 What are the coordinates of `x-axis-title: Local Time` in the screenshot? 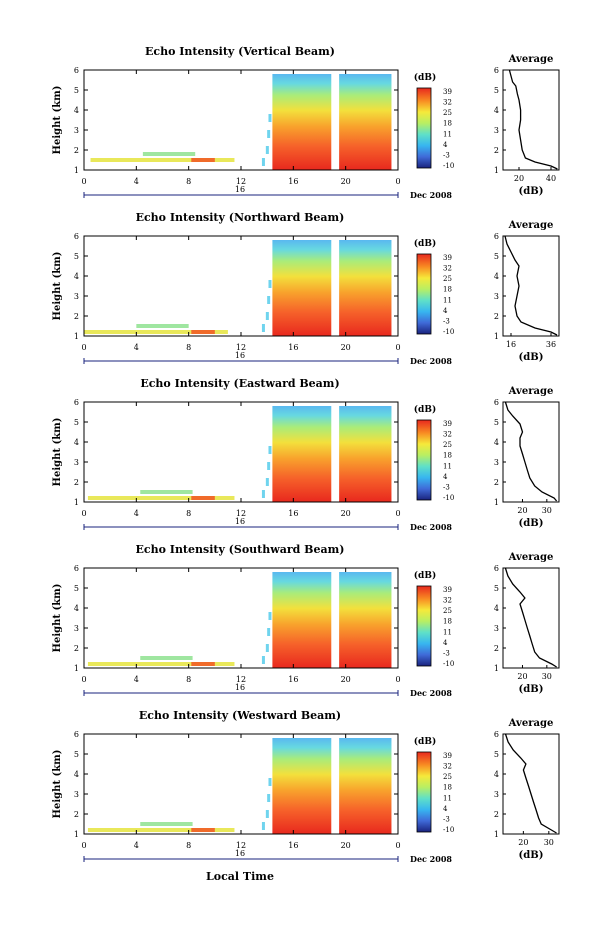 It's located at (240, 876).